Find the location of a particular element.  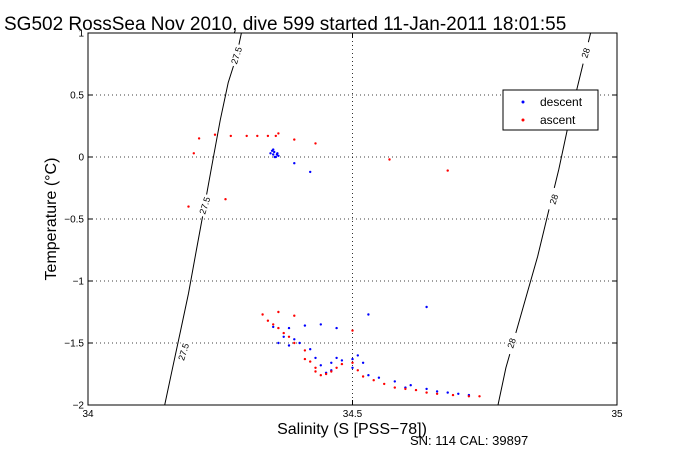

x-tick-label: 35 is located at coordinates (617, 414).